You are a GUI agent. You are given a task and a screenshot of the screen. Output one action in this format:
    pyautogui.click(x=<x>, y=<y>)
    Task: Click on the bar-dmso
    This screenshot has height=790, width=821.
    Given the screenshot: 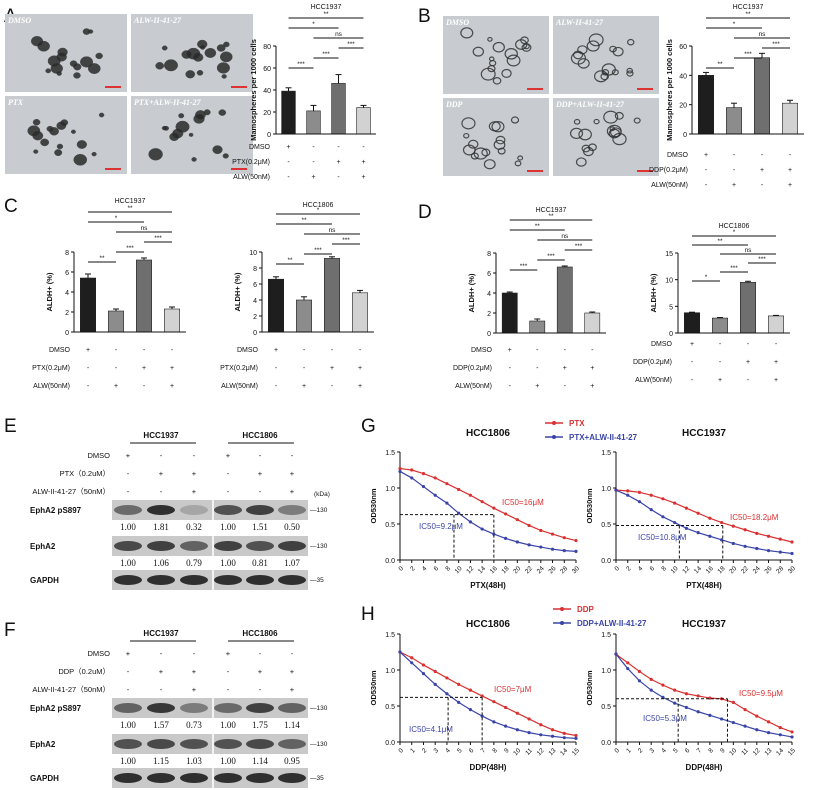 What is the action you would take?
    pyautogui.click(x=509, y=313)
    